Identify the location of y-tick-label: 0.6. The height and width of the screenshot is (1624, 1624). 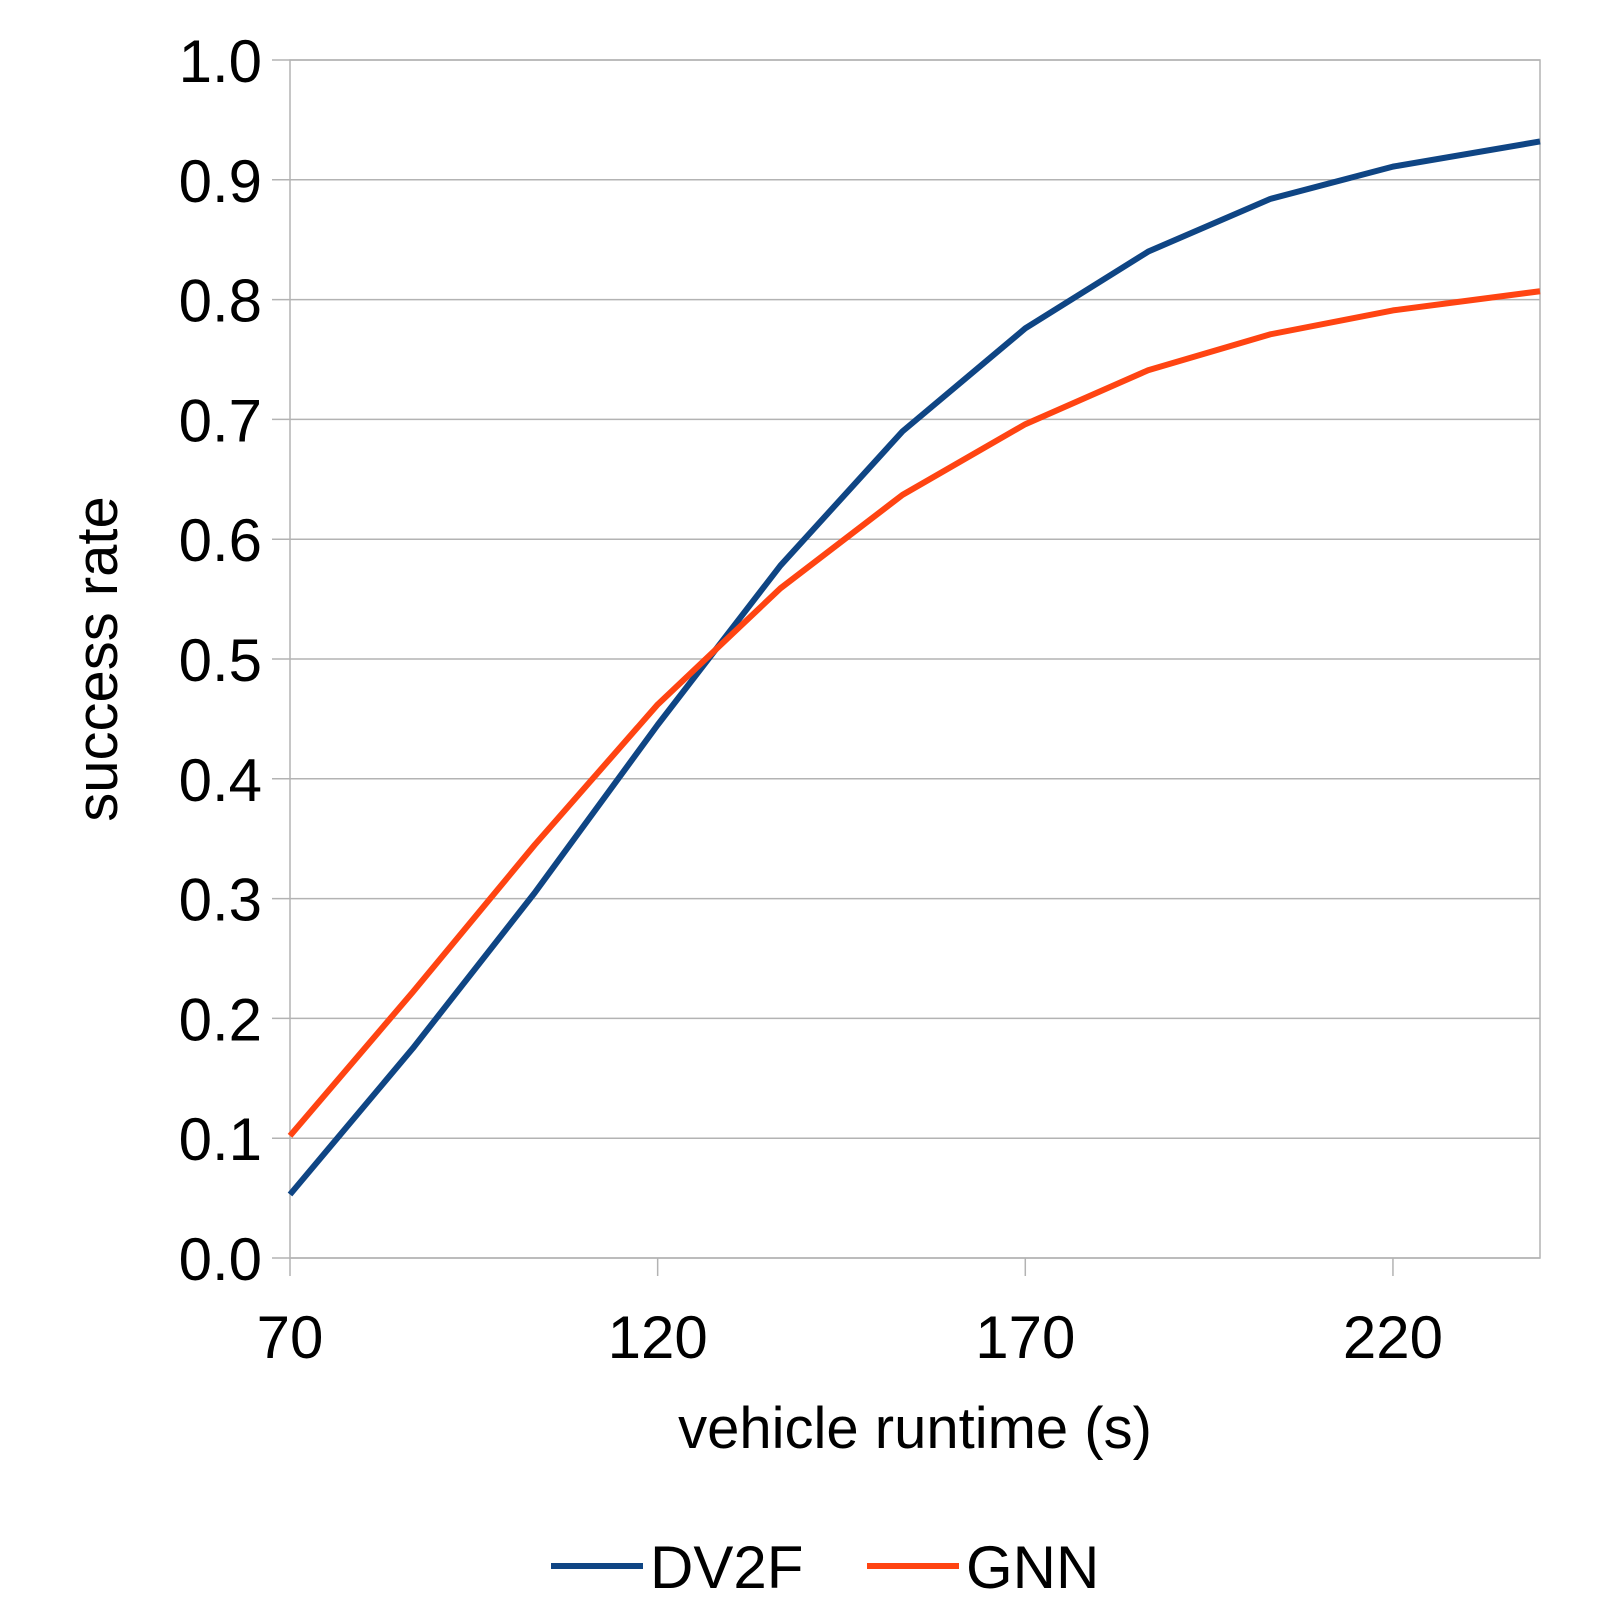
(220, 540).